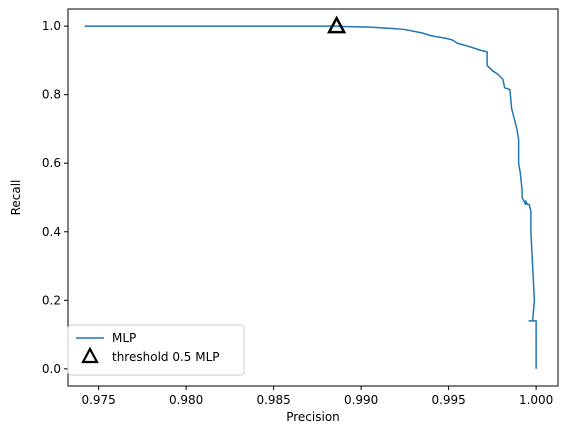  I want to click on x-tick-label: 0.985, so click(273, 400).